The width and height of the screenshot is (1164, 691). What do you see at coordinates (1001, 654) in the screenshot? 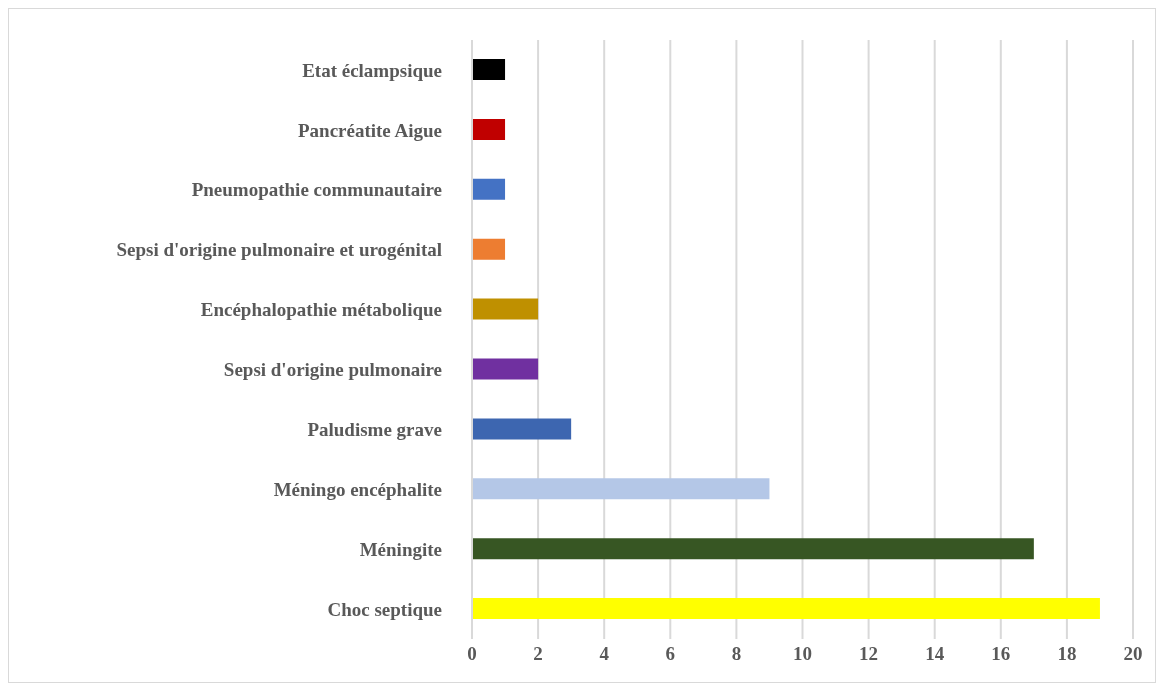
I see `x-tick-label: 16` at bounding box center [1001, 654].